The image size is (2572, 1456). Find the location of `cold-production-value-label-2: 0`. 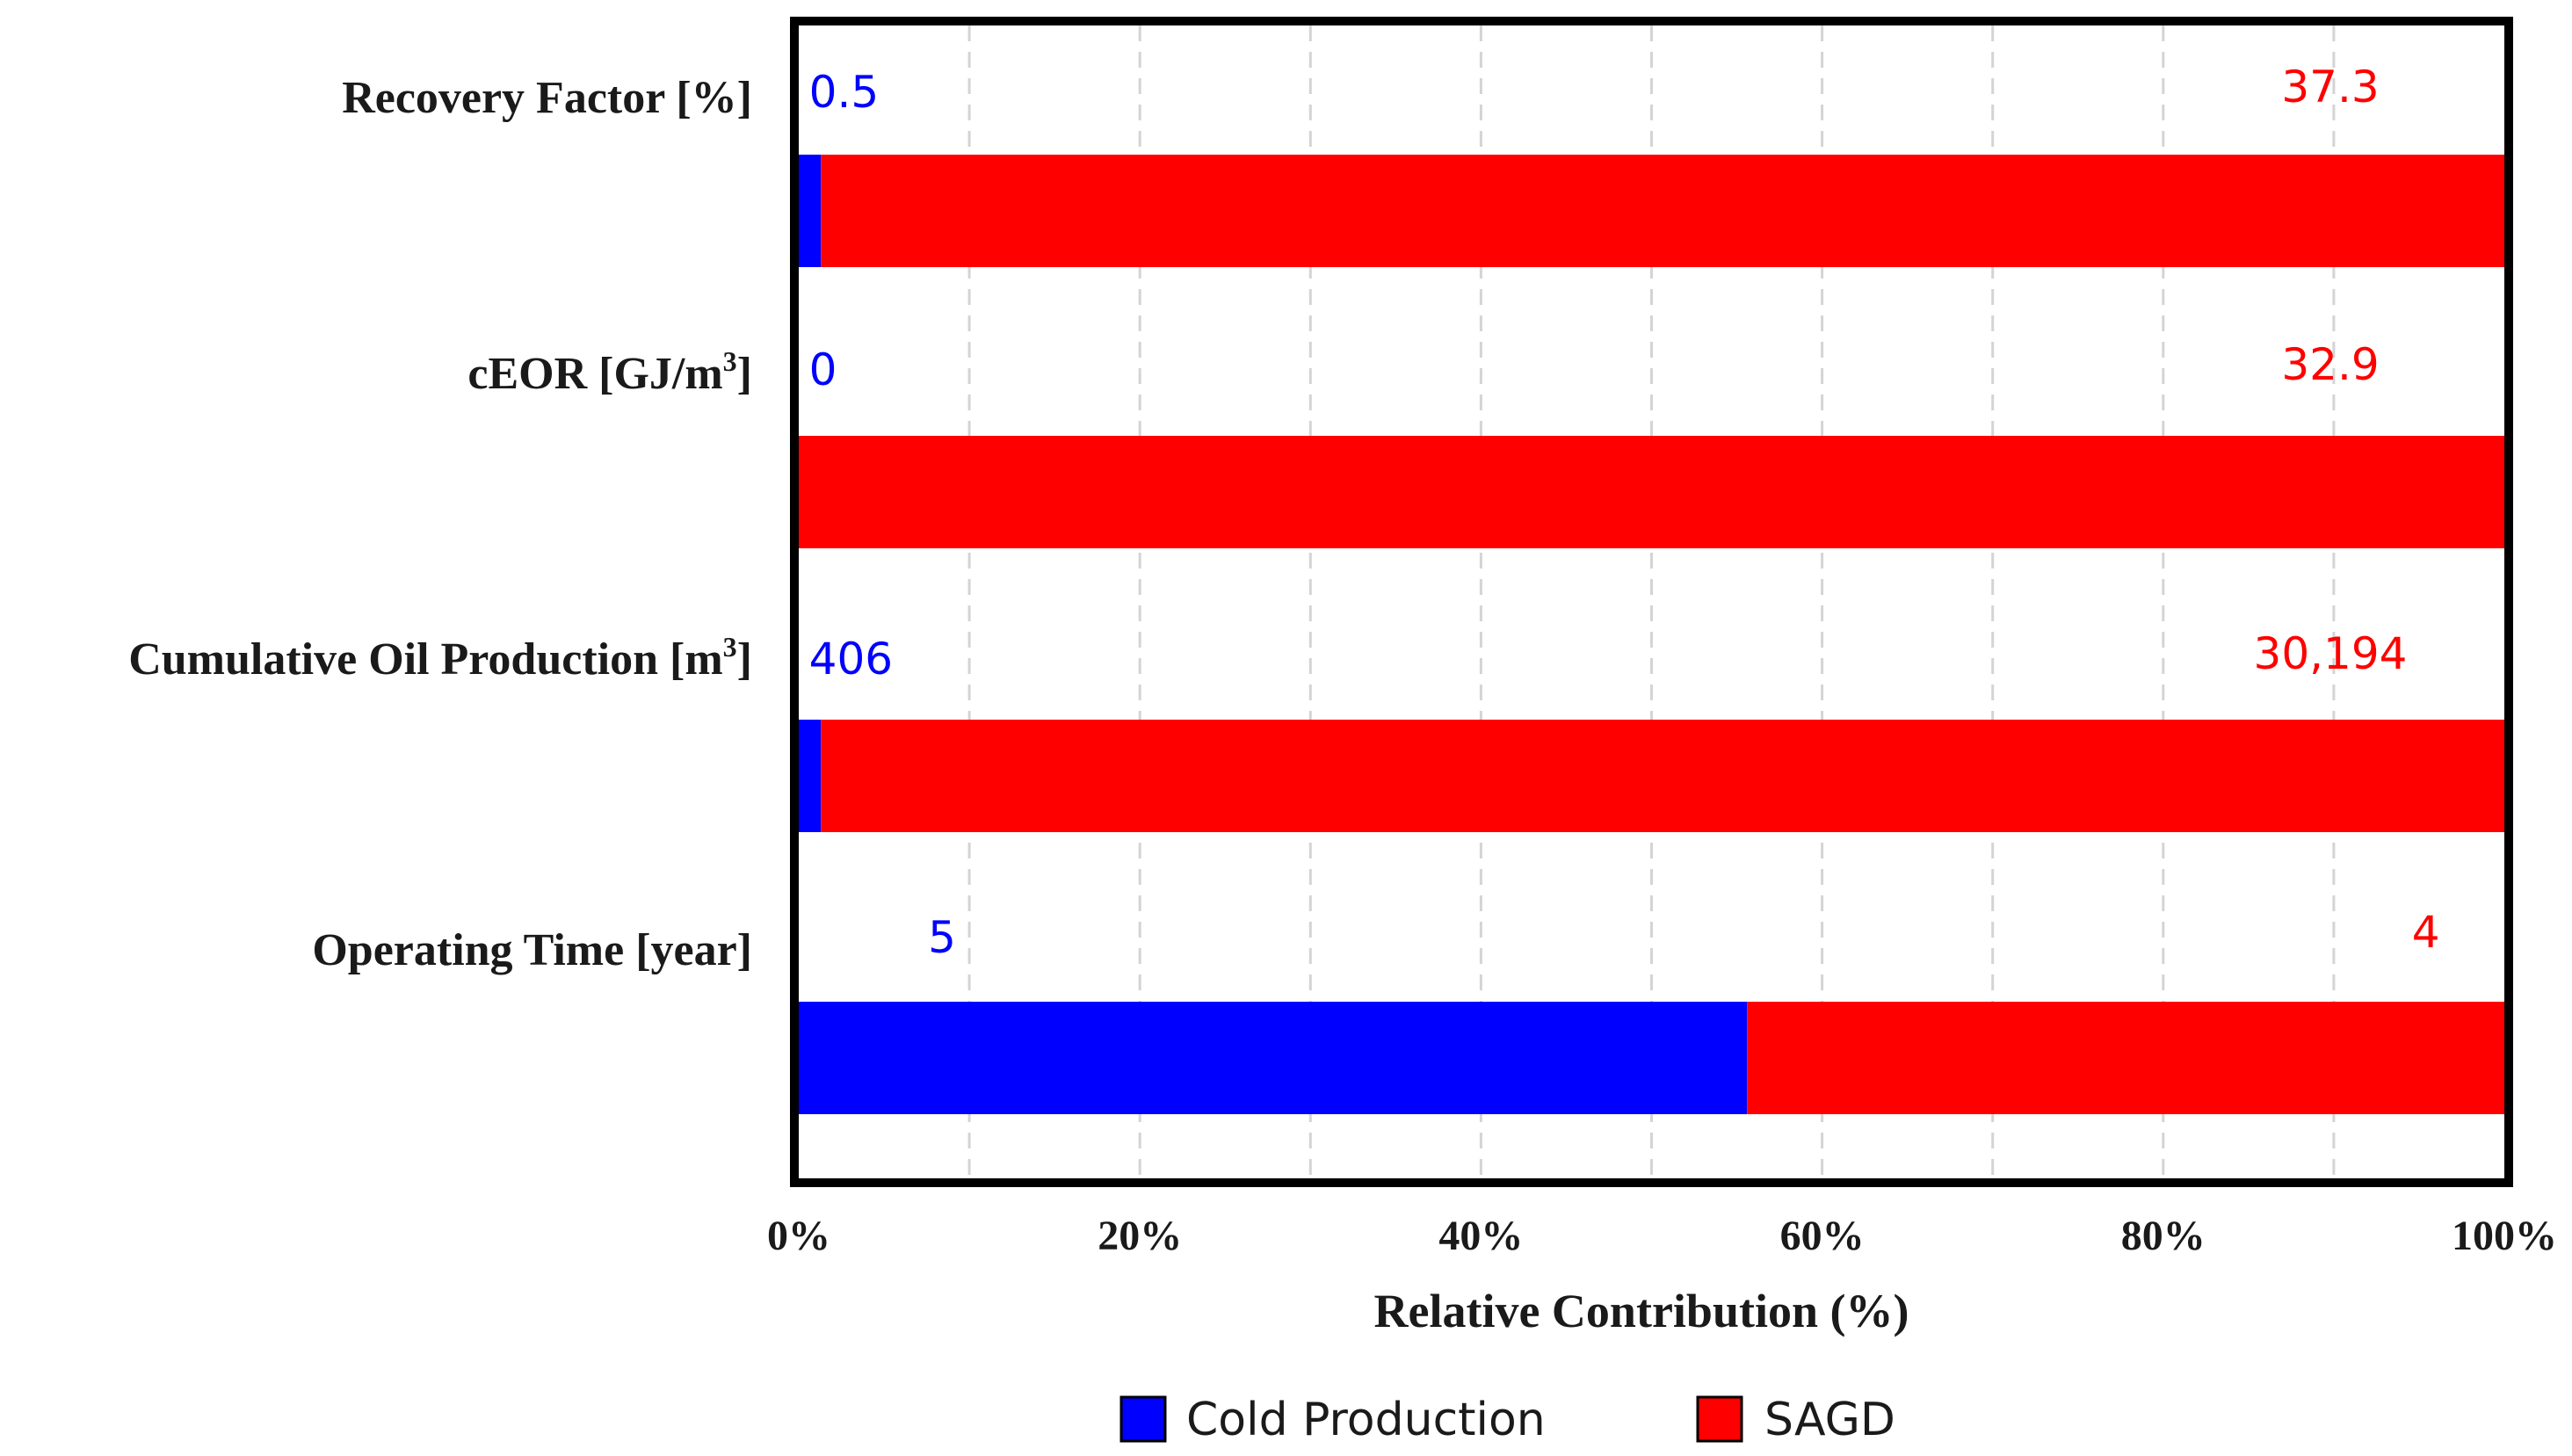

cold-production-value-label-2: 0 is located at coordinates (823, 369).